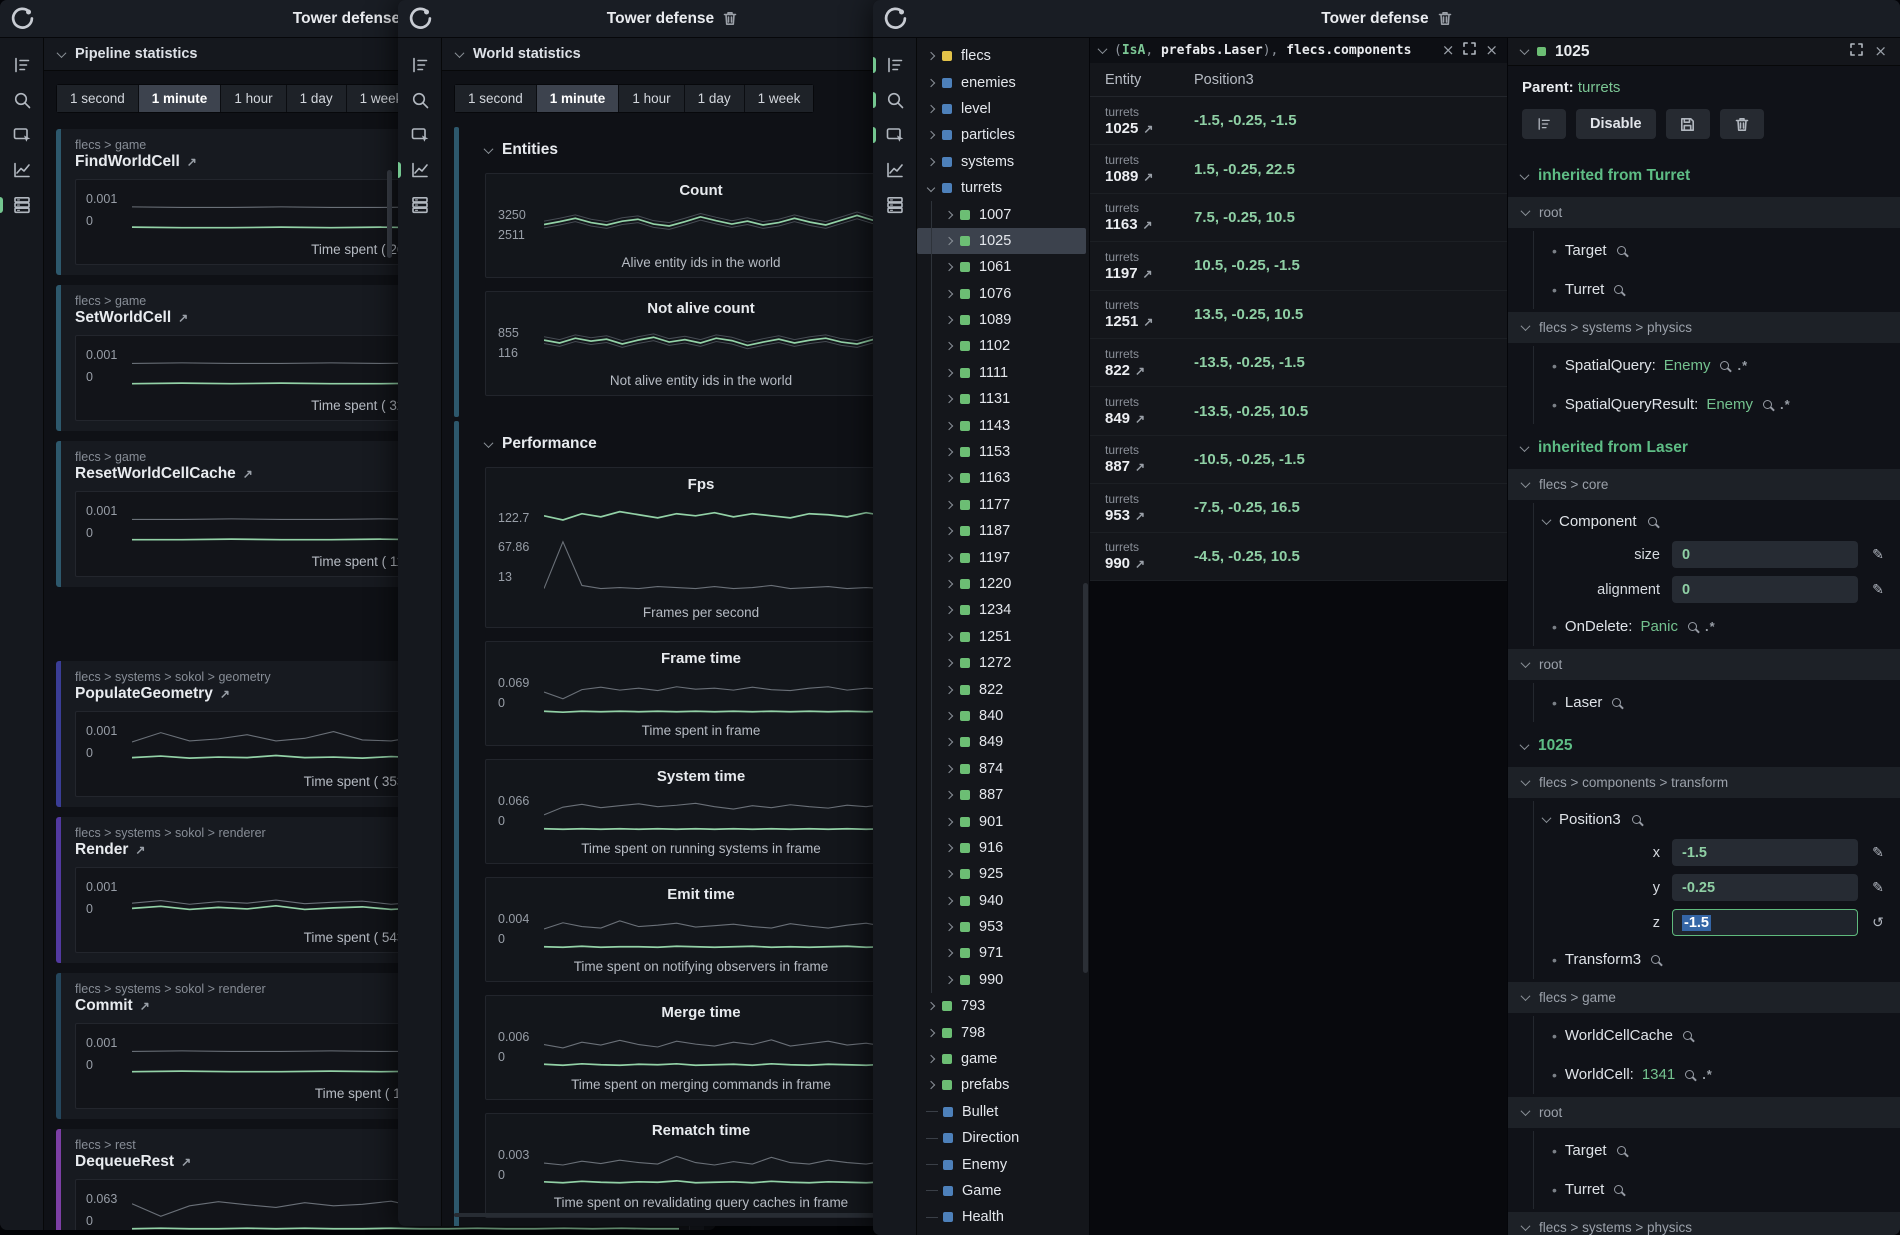  What do you see at coordinates (1765, 554) in the screenshot?
I see `field-input: 0` at bounding box center [1765, 554].